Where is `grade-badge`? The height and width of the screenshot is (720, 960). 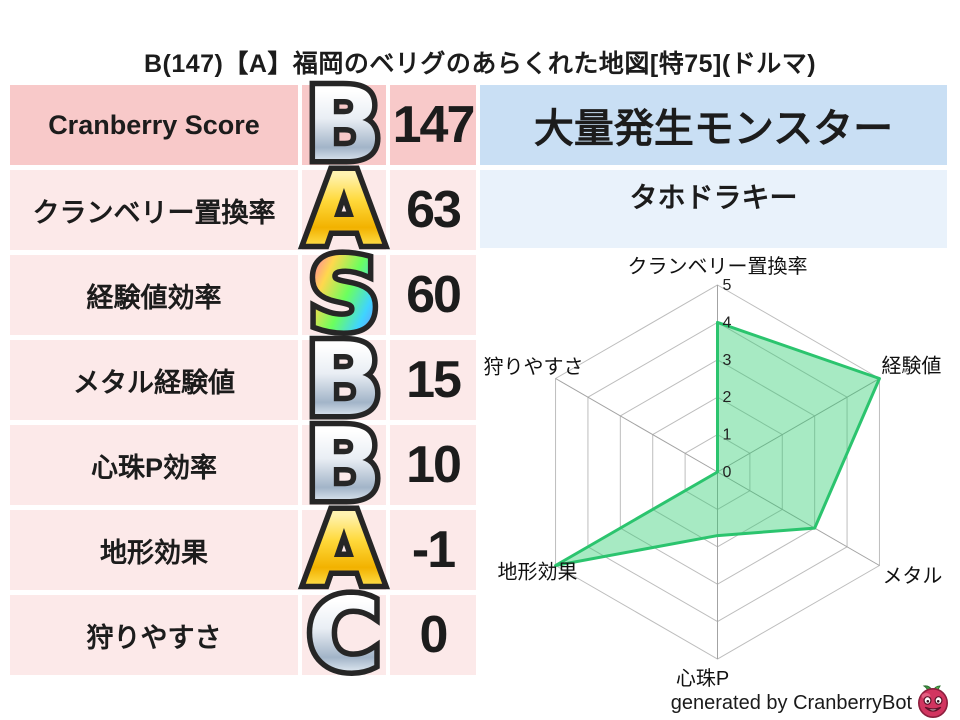 grade-badge is located at coordinates (344, 635).